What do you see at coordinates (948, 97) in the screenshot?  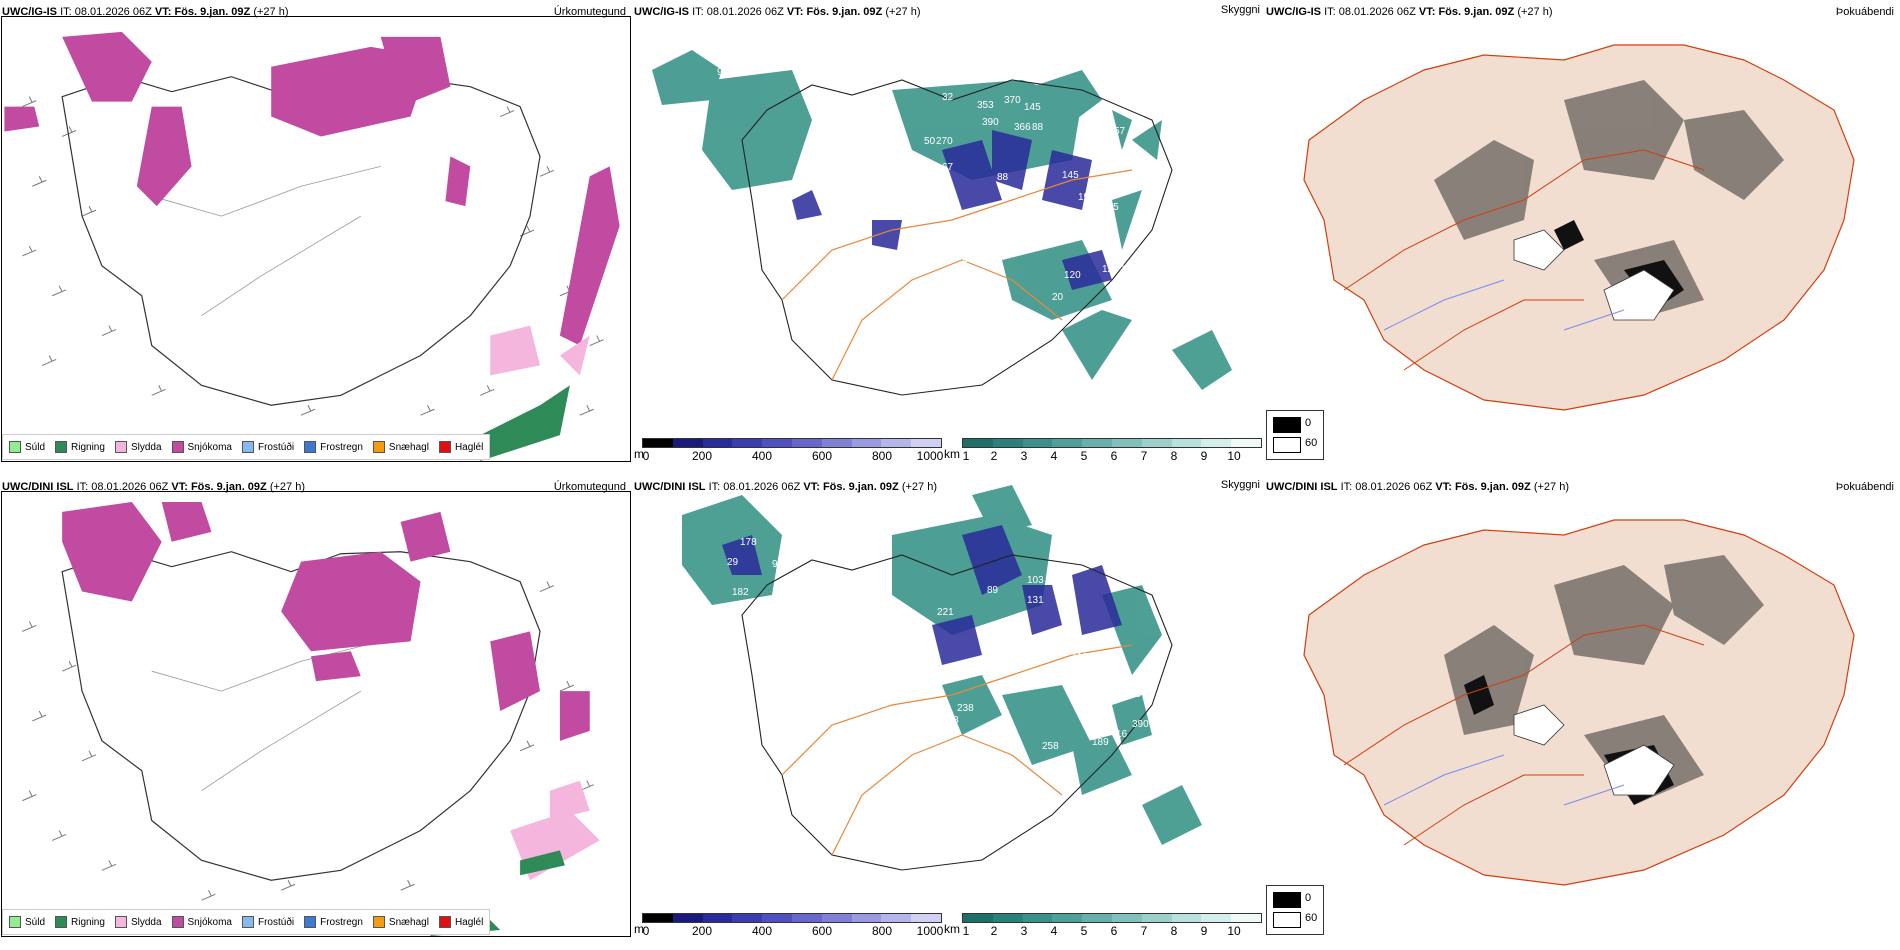 I see `cloud-base-label: 32` at bounding box center [948, 97].